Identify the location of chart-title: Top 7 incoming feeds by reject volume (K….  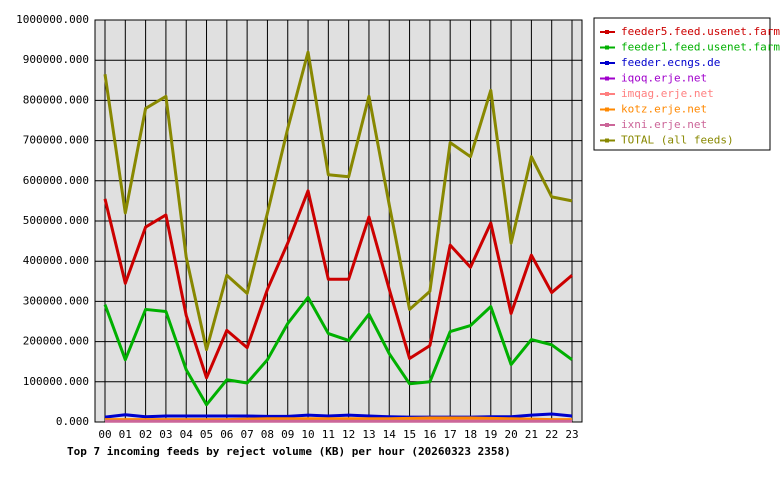
(289, 451).